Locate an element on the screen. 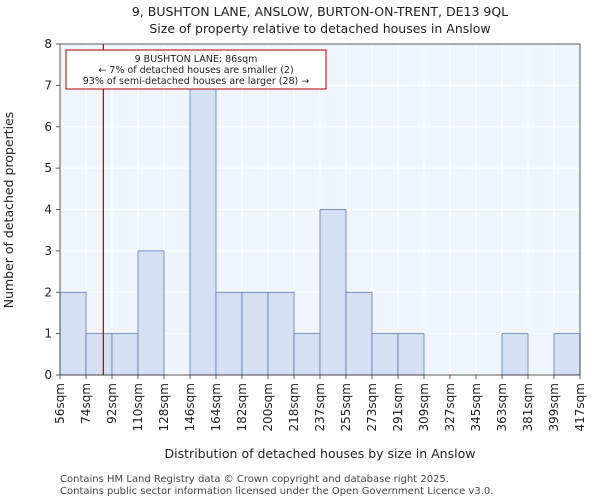 Image resolution: width=600 pixels, height=504 pixels. y-tick-label: 7 is located at coordinates (48, 85).